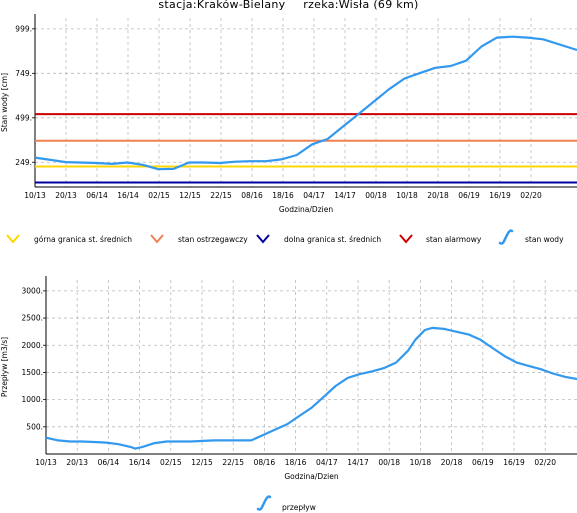  Describe the element at coordinates (544, 239) in the screenshot. I see `legend-label: stan wody` at that location.